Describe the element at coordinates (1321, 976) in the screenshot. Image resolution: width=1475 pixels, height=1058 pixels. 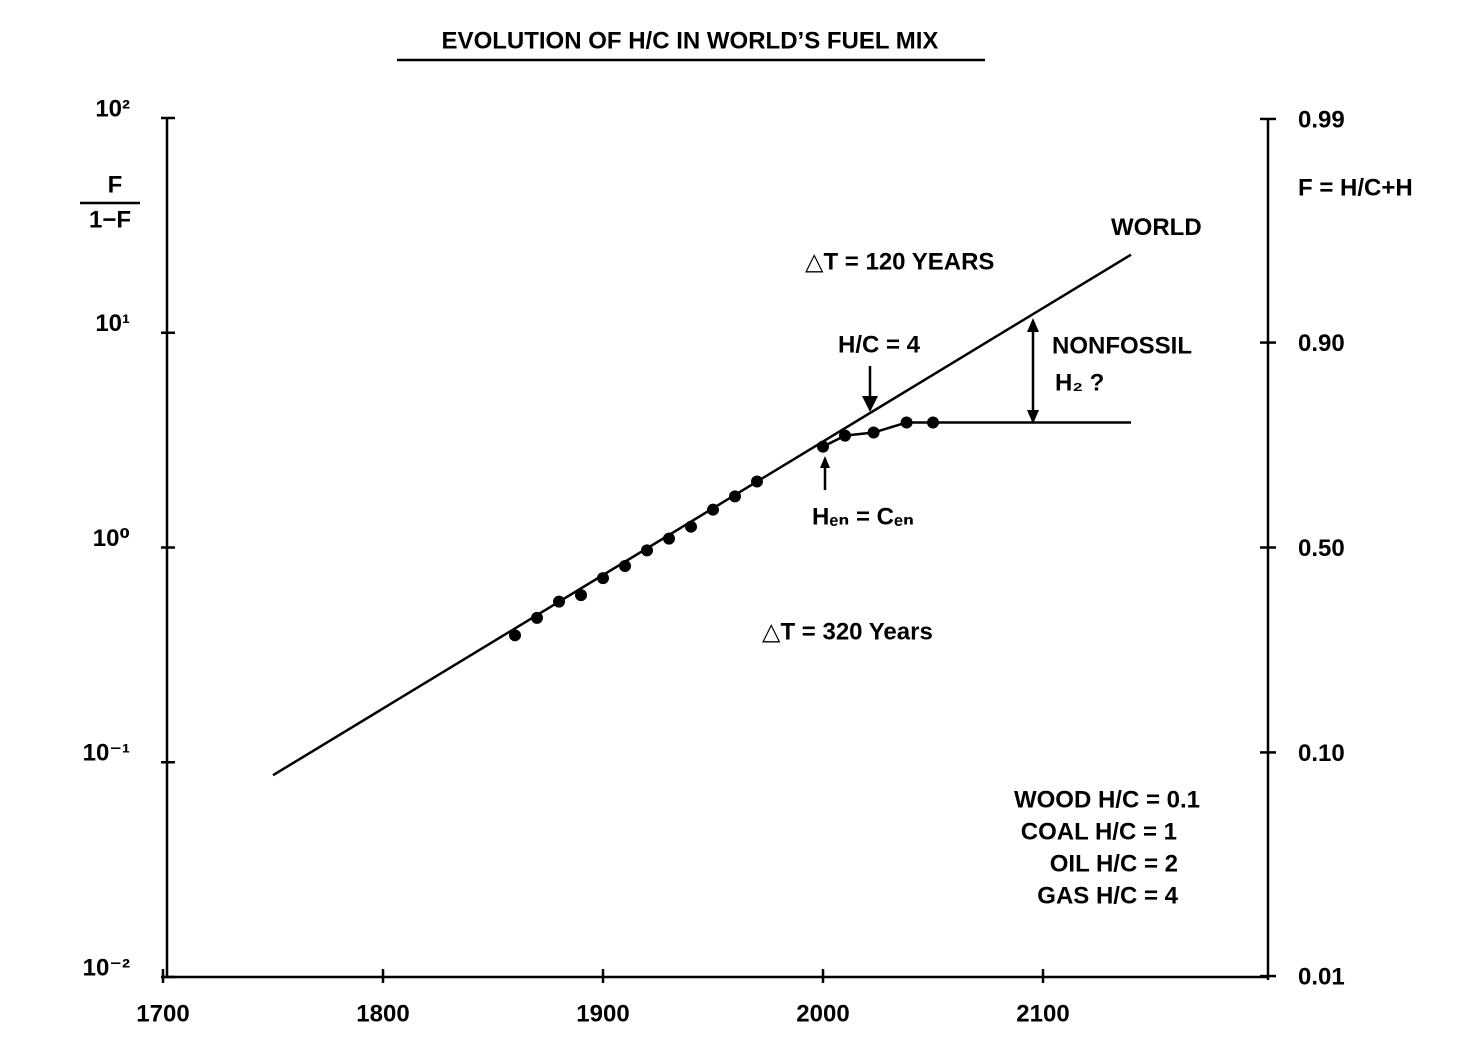
I see `y2-tick-label: 0.01` at that location.